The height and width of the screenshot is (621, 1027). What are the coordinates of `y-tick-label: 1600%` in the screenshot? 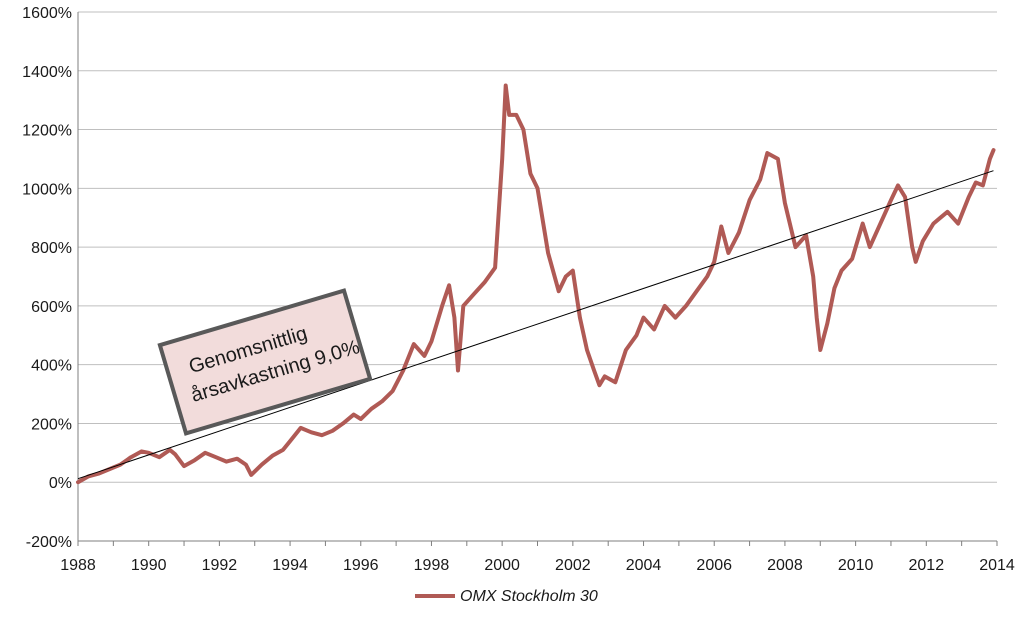 It's located at (47, 13).